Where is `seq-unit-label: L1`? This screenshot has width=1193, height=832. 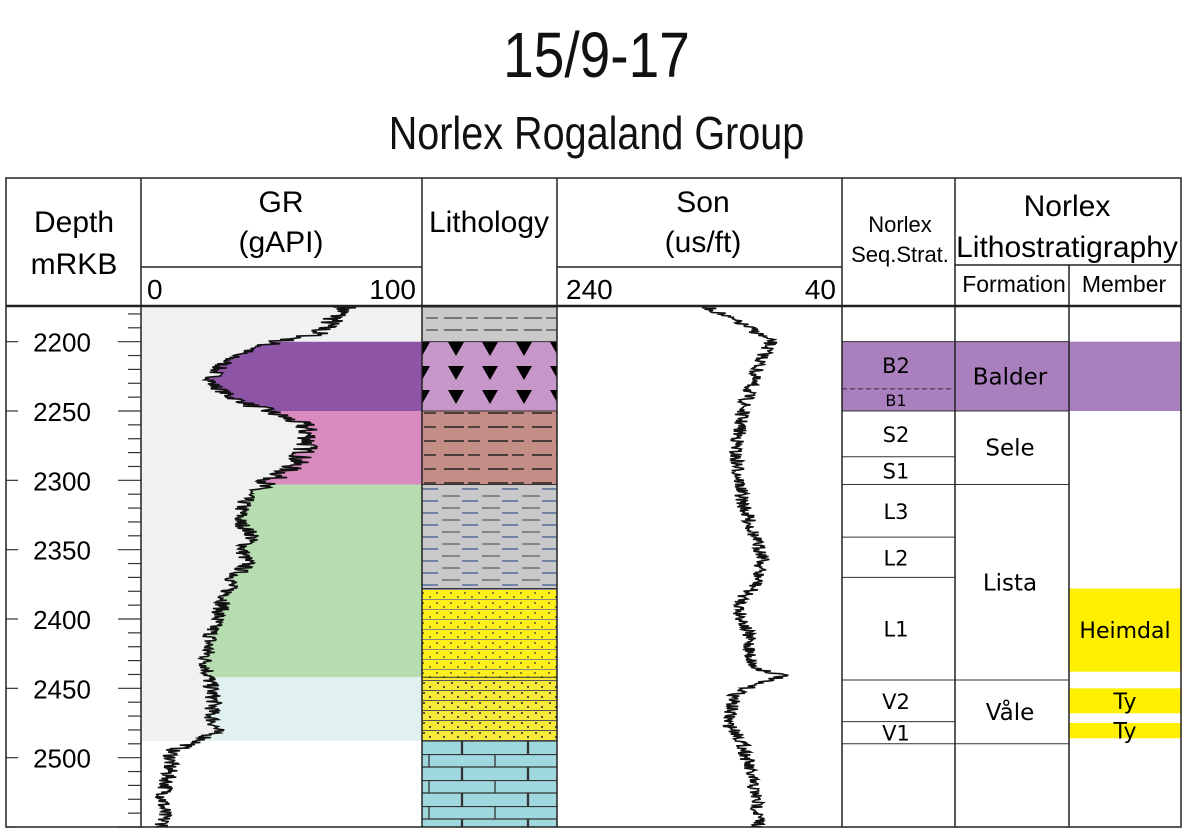
seq-unit-label: L1 is located at coordinates (895, 630).